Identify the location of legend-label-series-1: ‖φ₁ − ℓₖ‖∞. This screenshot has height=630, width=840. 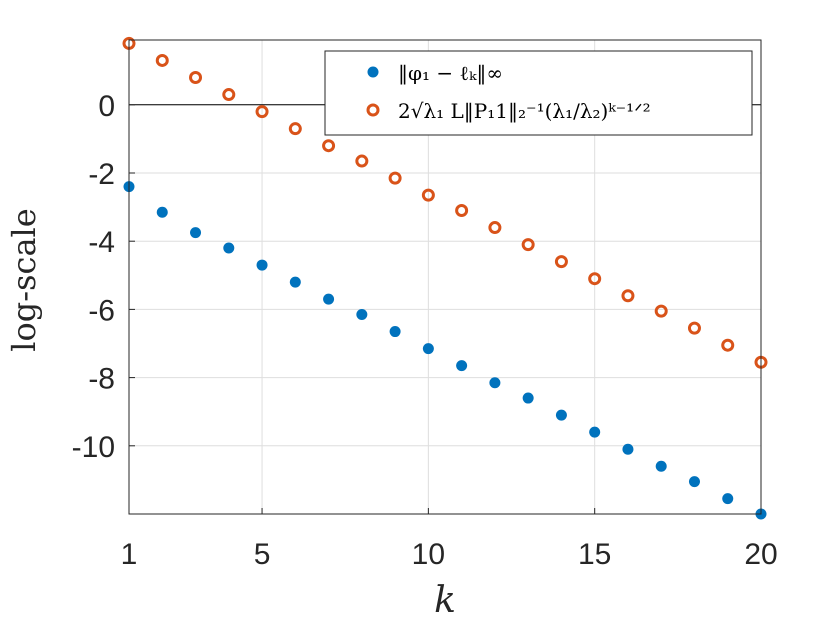
(450, 73).